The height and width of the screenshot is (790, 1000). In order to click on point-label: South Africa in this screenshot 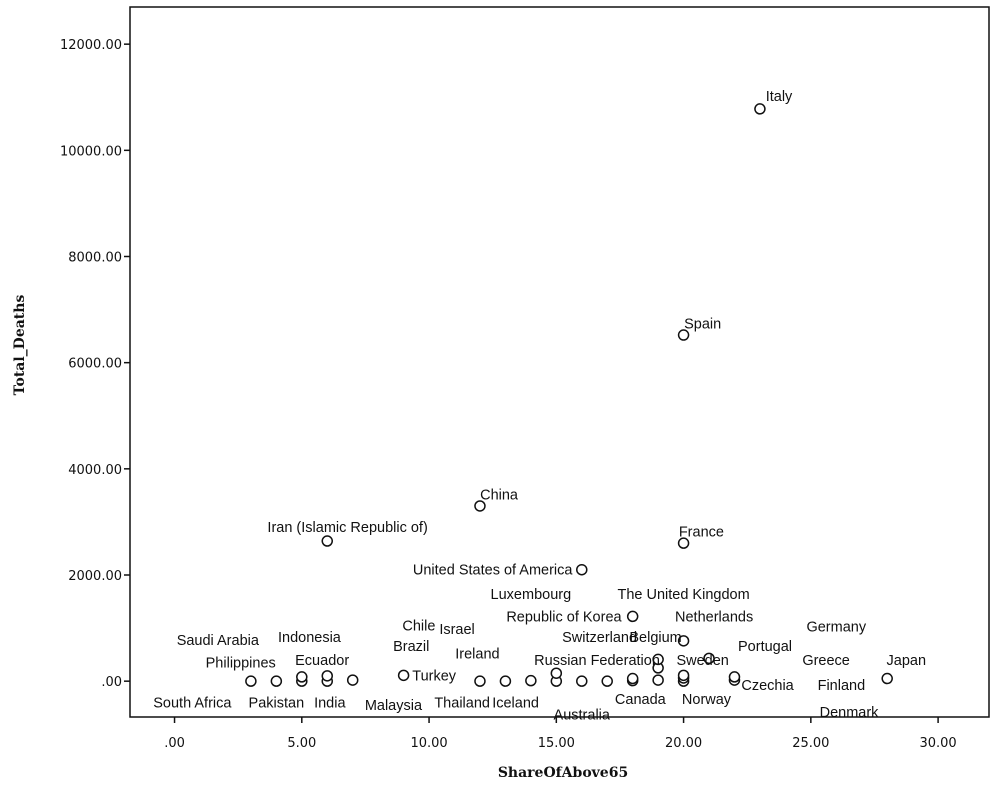, I will do `click(192, 703)`.